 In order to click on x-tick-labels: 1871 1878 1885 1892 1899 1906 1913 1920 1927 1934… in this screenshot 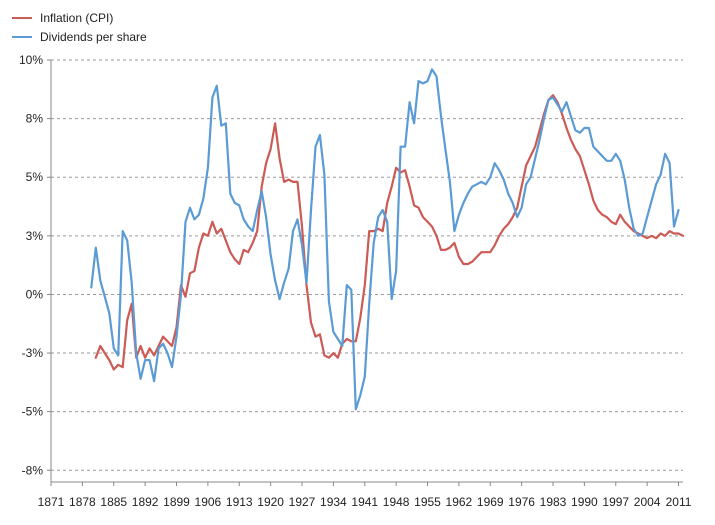, I will do `click(365, 495)`.